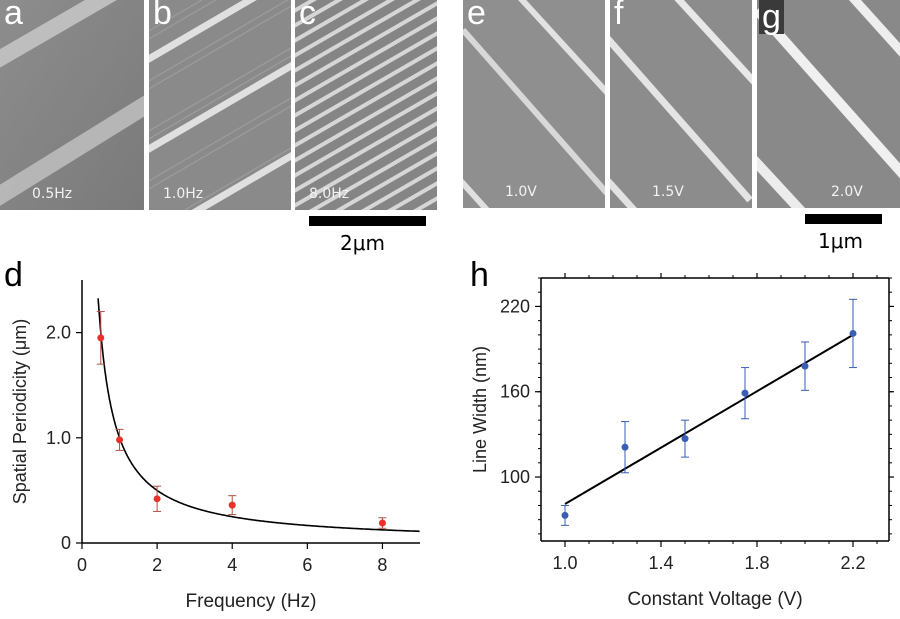 The height and width of the screenshot is (619, 900). Describe the element at coordinates (220, 105) in the screenshot. I see `micrograph-b: b 1.0Hz` at that location.